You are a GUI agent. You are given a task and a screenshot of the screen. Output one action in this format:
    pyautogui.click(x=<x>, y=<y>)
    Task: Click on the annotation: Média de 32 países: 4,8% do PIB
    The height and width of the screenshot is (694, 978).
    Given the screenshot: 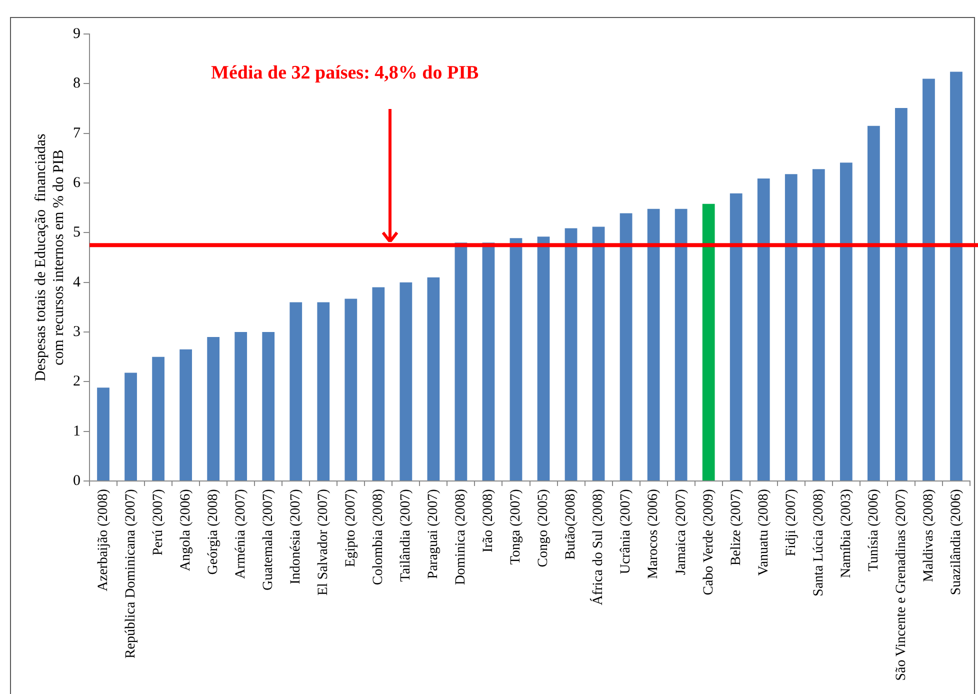 What is the action you would take?
    pyautogui.click(x=345, y=73)
    